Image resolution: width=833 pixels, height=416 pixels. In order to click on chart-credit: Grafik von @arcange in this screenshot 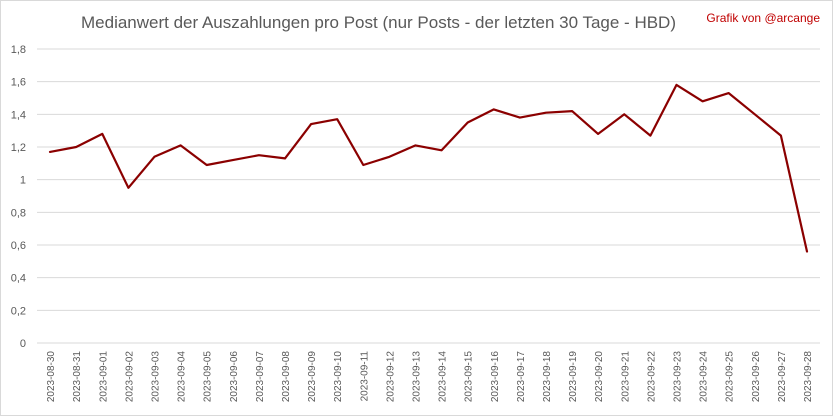, I will do `click(763, 18)`.